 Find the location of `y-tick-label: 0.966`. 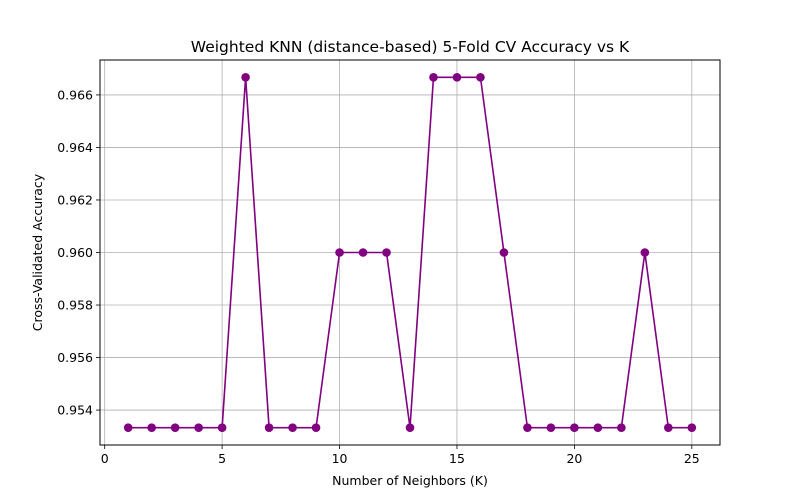

y-tick-label: 0.966 is located at coordinates (75, 94).